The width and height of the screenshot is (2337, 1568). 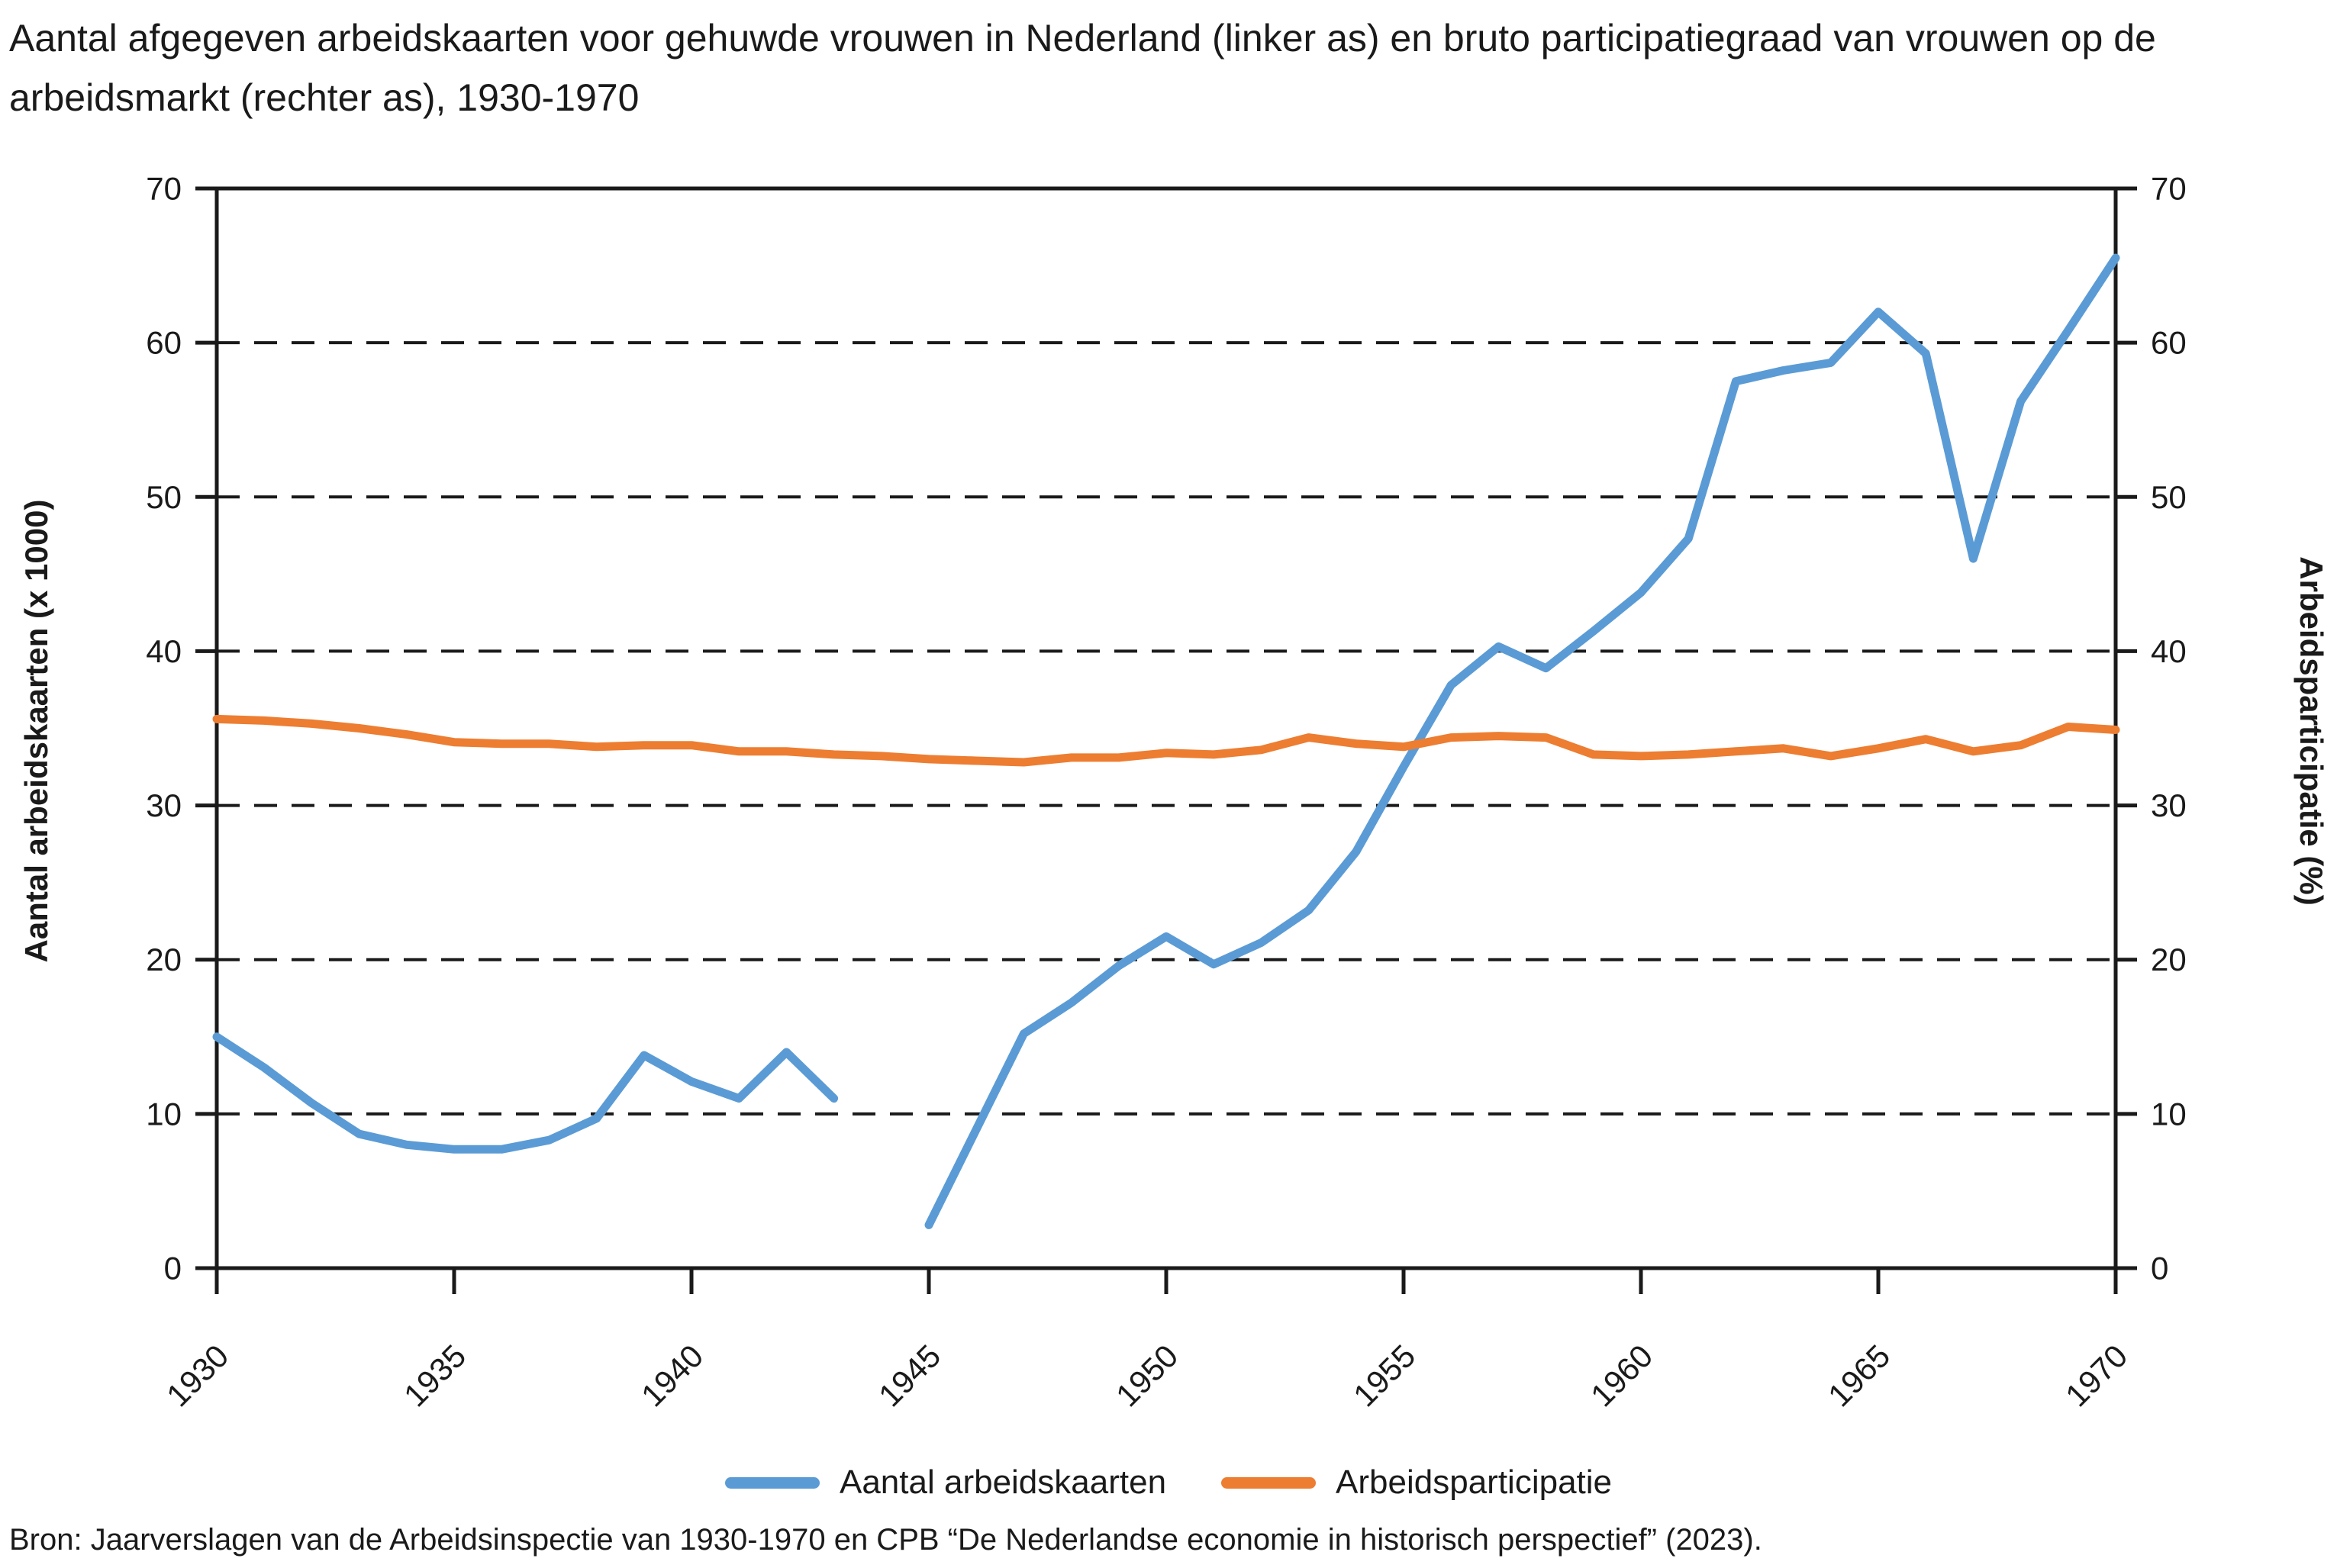 What do you see at coordinates (772, 1482) in the screenshot?
I see `legend-swatch-aantal-arbeidskaarten` at bounding box center [772, 1482].